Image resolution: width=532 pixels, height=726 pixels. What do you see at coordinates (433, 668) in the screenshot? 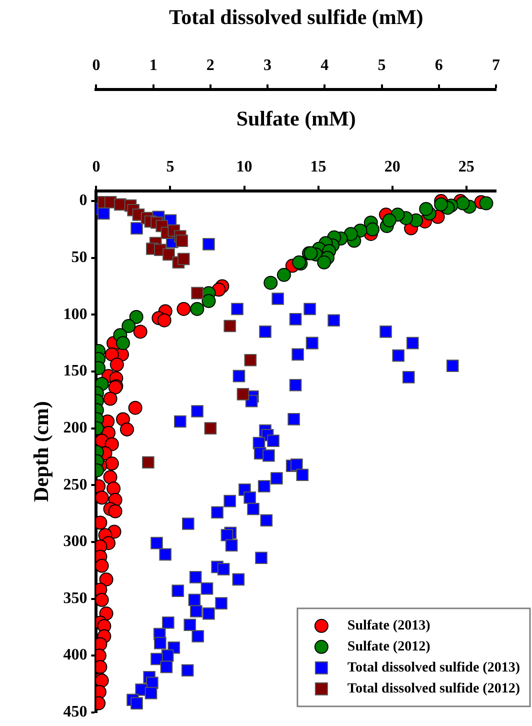
I see `legend-label: Total dissolved sulfide (2013)` at bounding box center [433, 668].